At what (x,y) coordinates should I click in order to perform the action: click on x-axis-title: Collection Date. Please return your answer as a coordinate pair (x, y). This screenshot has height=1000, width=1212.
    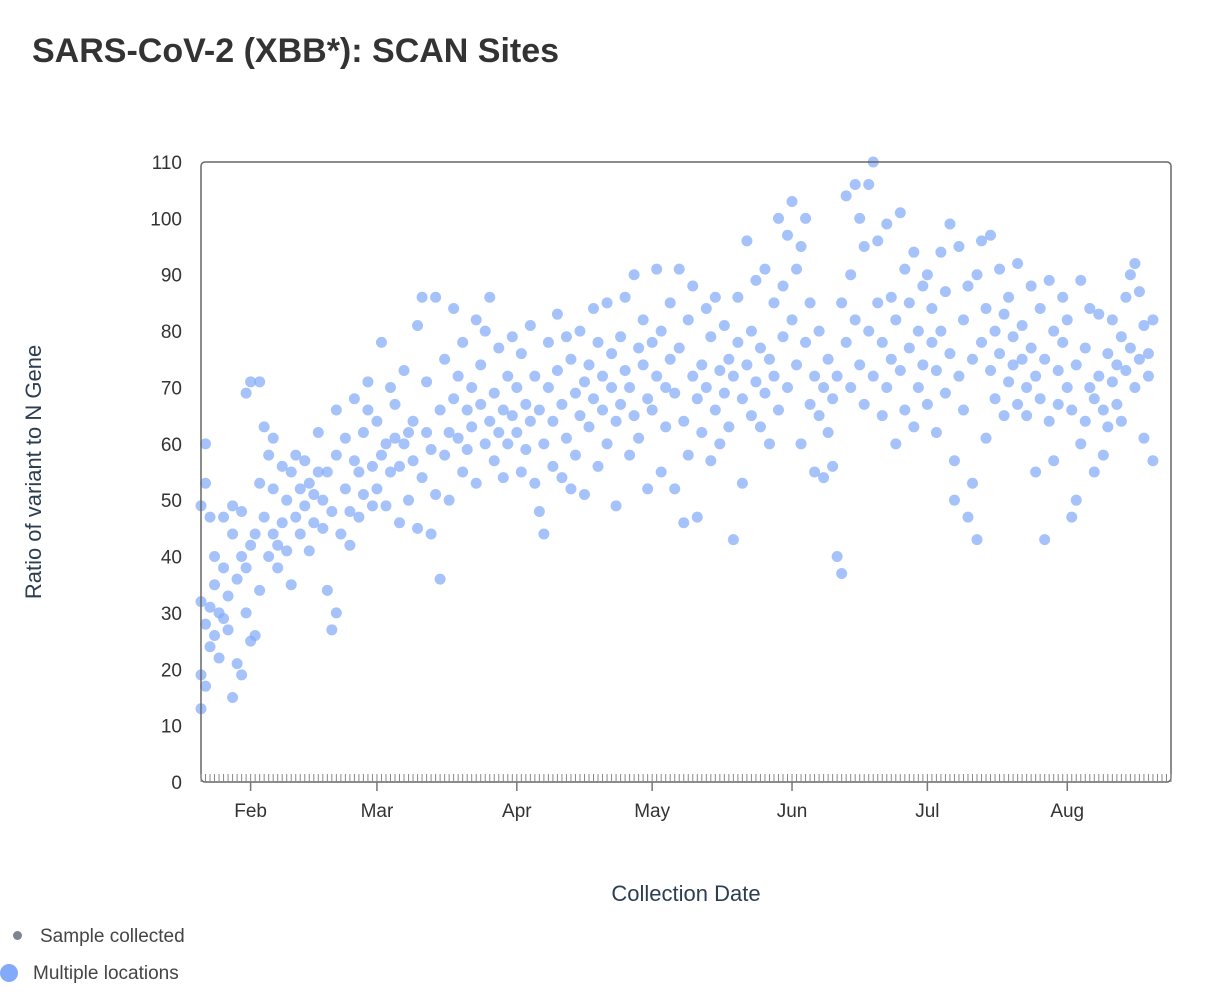
    Looking at the image, I should click on (685, 893).